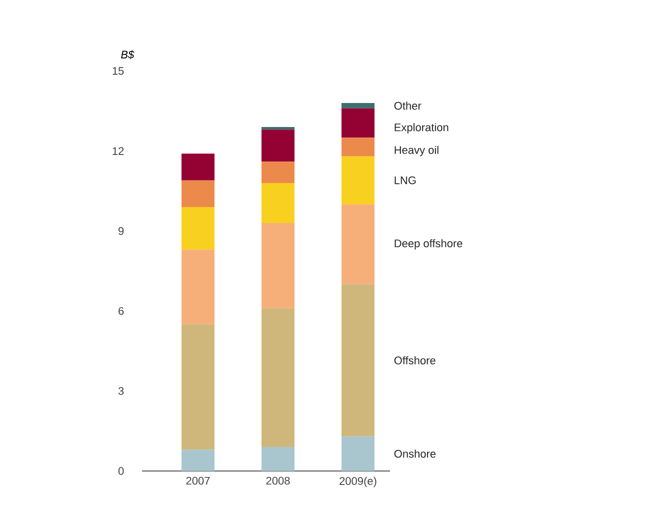 The width and height of the screenshot is (668, 518). I want to click on series-label: Offshore, so click(415, 360).